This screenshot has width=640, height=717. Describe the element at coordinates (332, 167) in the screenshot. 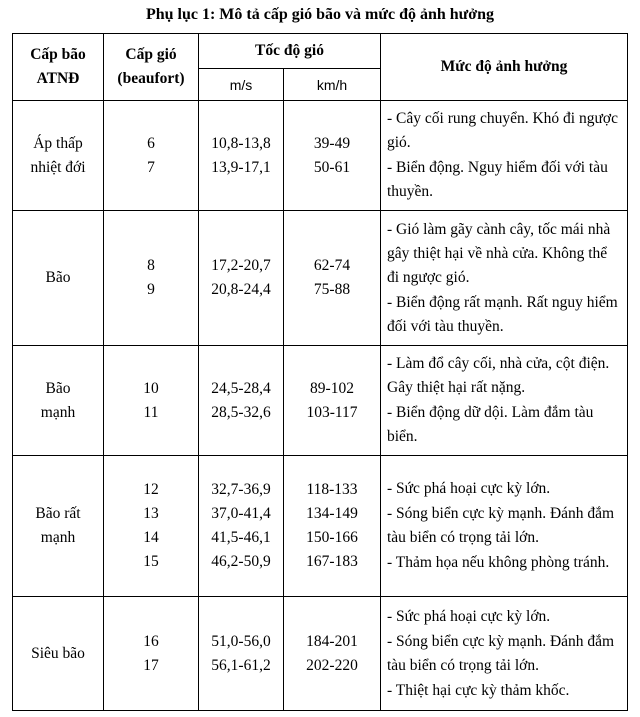

I see `cell-line: 50-61` at that location.